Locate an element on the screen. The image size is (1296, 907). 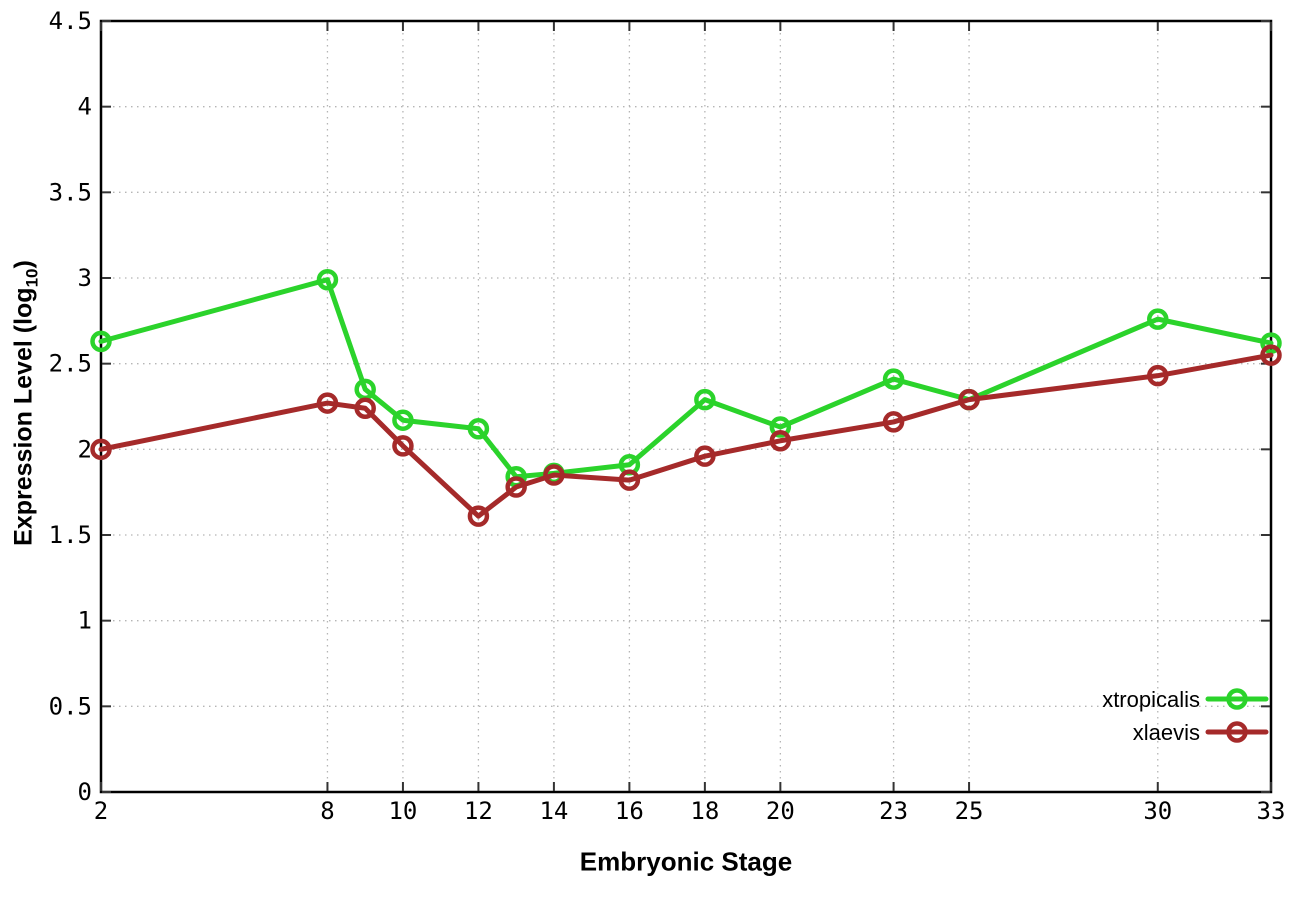
y-axis-title-subscript: 10 is located at coordinates (32, 278).